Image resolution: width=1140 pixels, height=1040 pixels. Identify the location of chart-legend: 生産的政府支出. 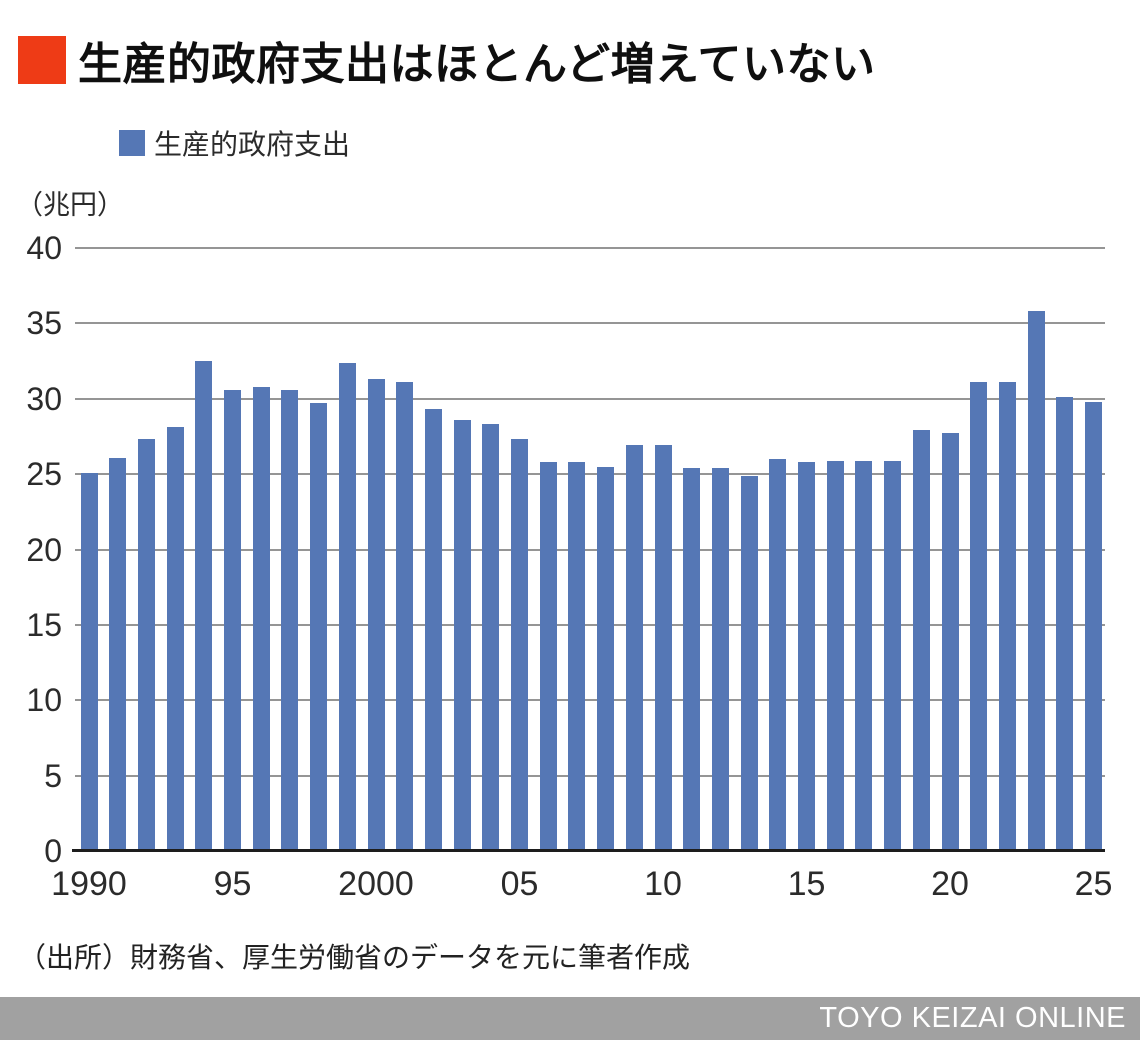
(234, 143).